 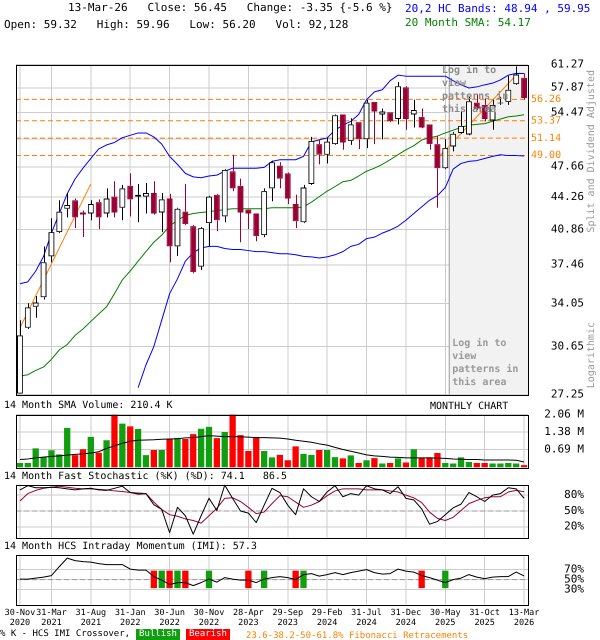 What do you see at coordinates (20, 618) in the screenshot?
I see `x-tick-label: 30-Nov 2020` at bounding box center [20, 618].